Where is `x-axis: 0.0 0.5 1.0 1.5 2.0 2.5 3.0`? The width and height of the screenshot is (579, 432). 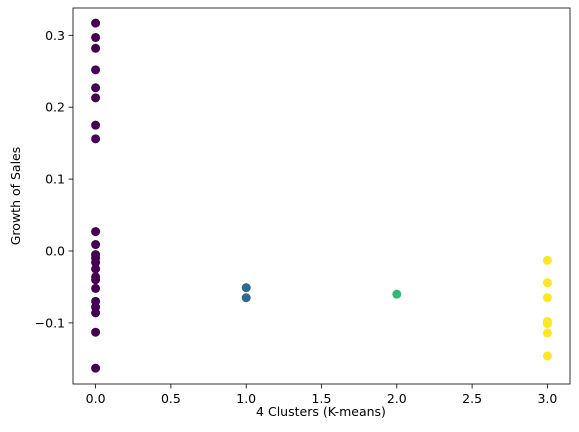
x-axis: 0.0 0.5 1.0 1.5 2.0 2.5 3.0 is located at coordinates (321, 395).